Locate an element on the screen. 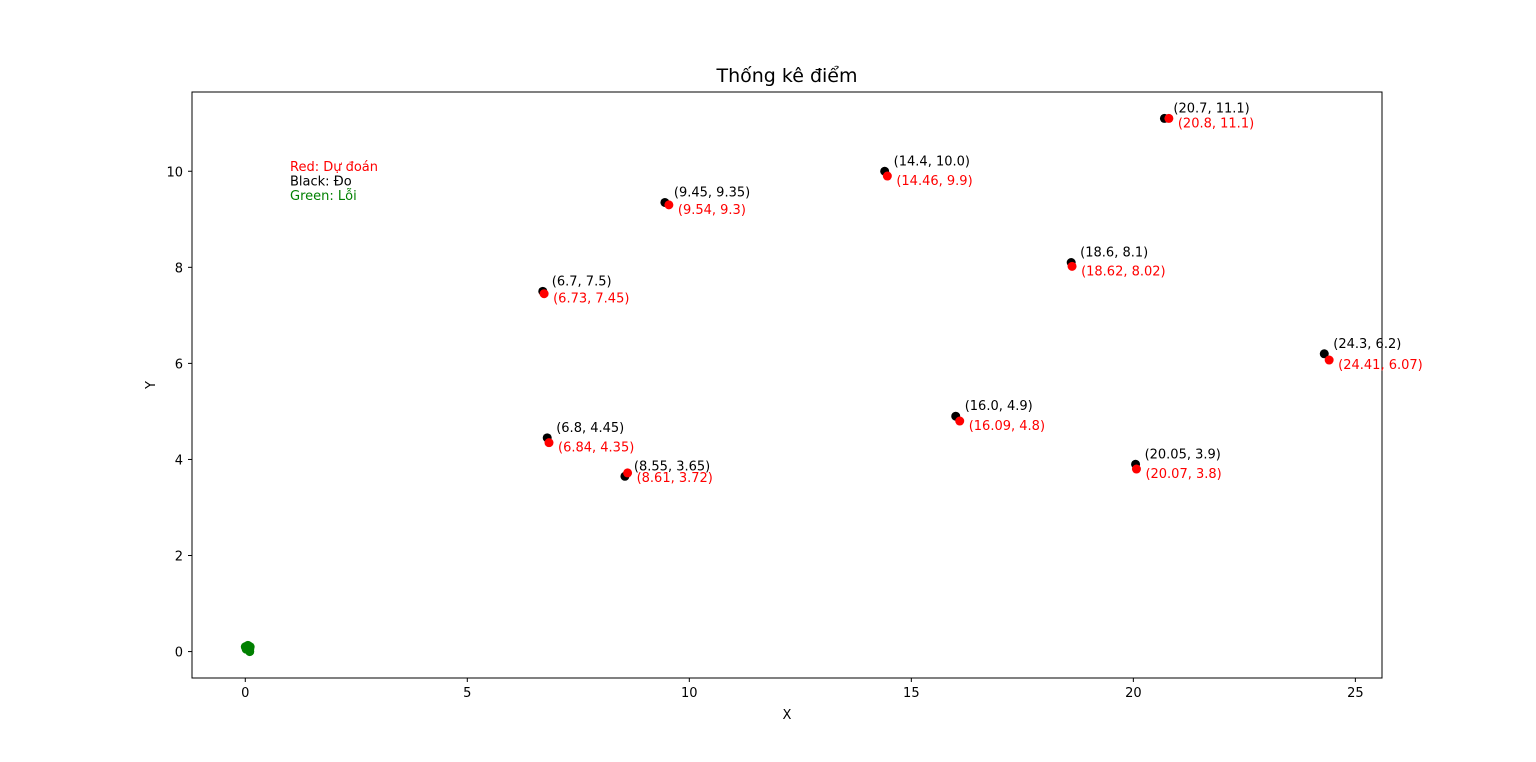 This screenshot has width=1536, height=762. x-tick-label: 5 is located at coordinates (467, 693).